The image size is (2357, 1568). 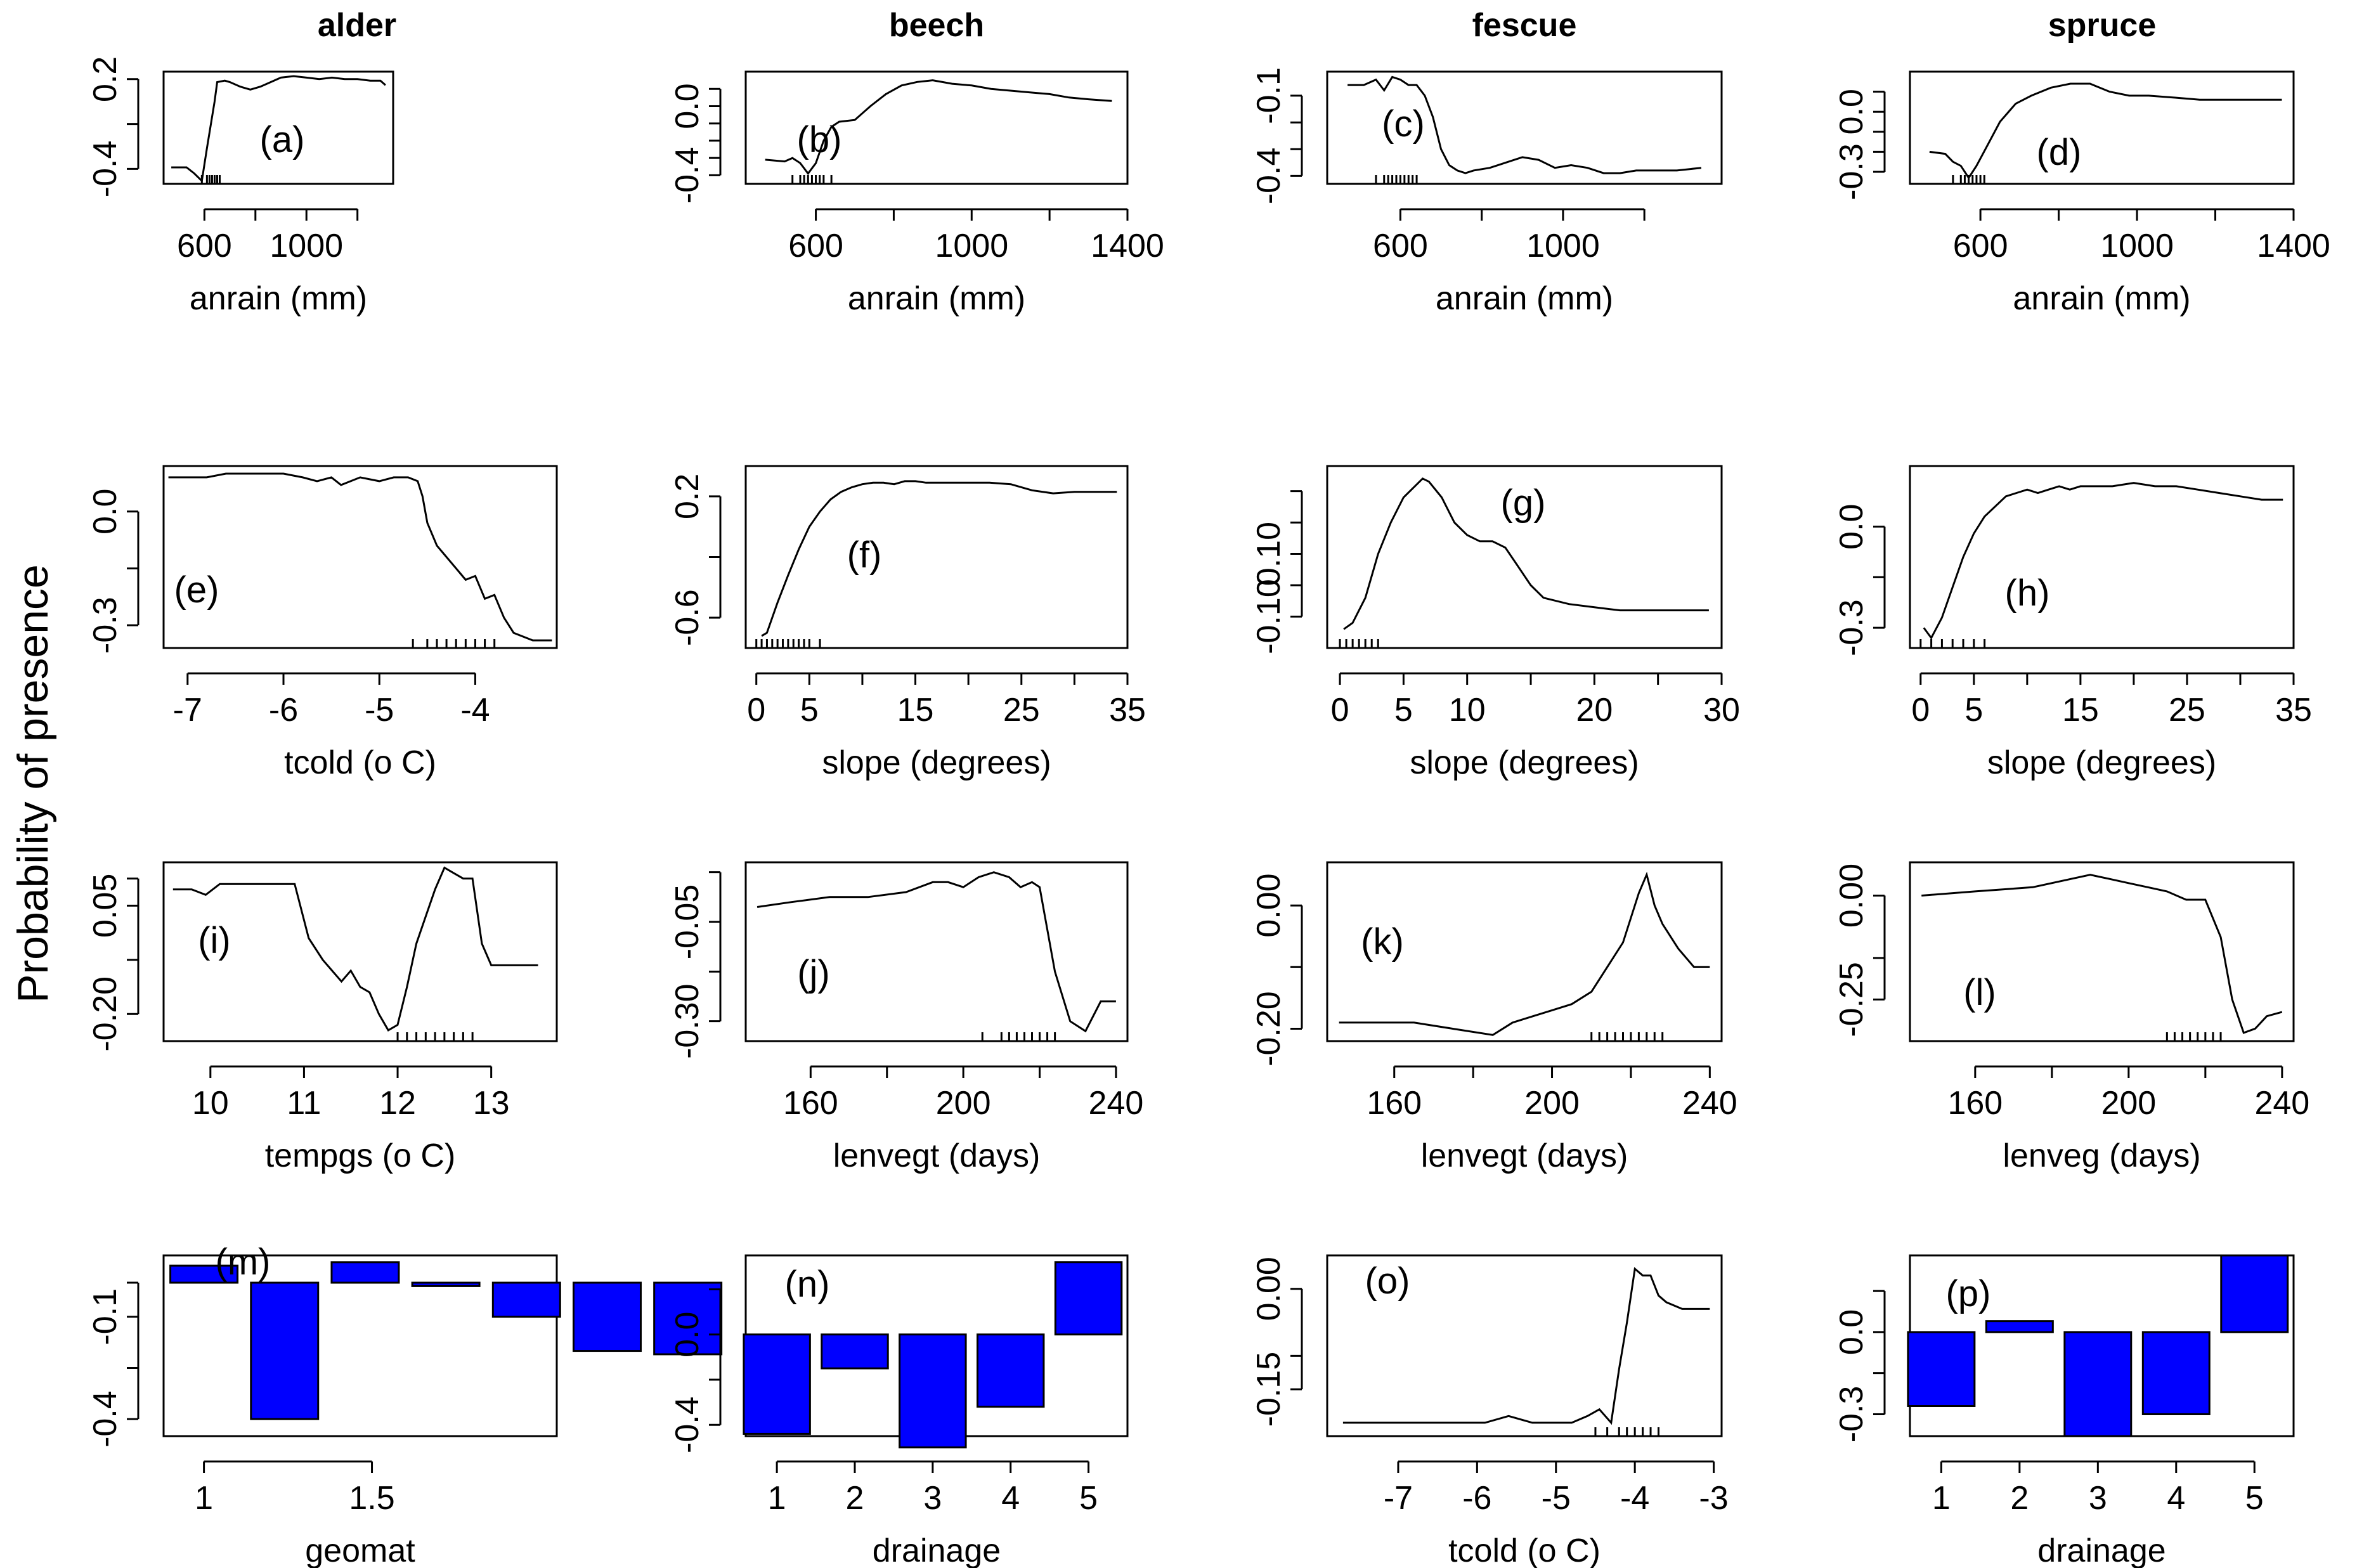 What do you see at coordinates (915, 710) in the screenshot?
I see `x-tick-label: 15` at bounding box center [915, 710].